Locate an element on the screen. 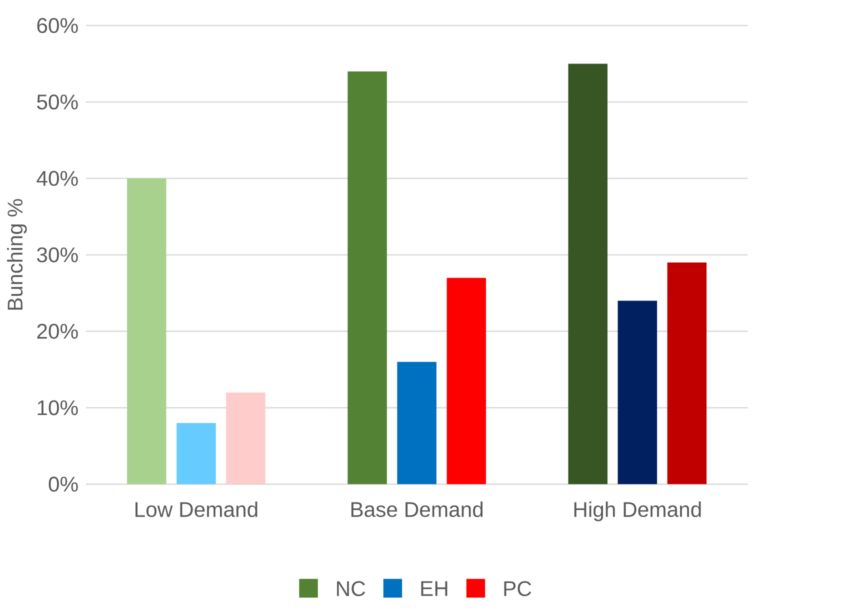 This screenshot has height=616, width=858. y-tick-label: 20% is located at coordinates (57, 331).